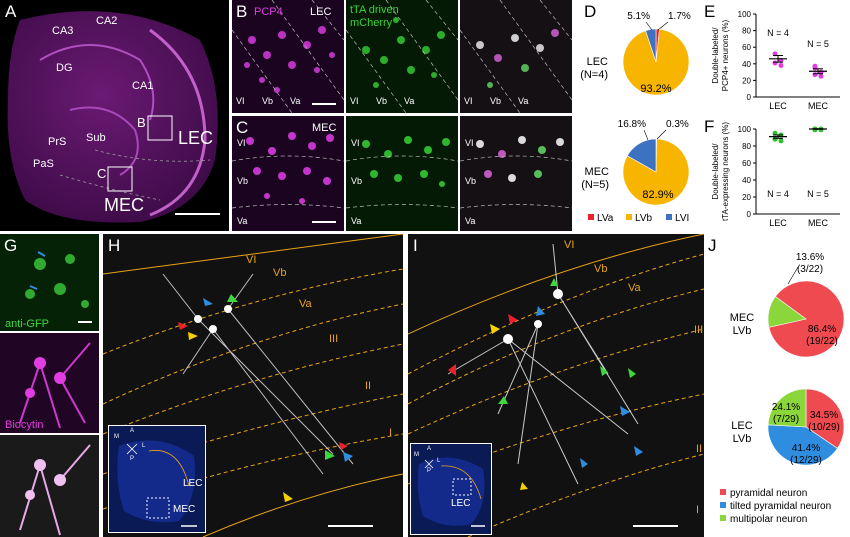  Describe the element at coordinates (184, 509) in the screenshot. I see `inset-h-mec: MEC` at that location.